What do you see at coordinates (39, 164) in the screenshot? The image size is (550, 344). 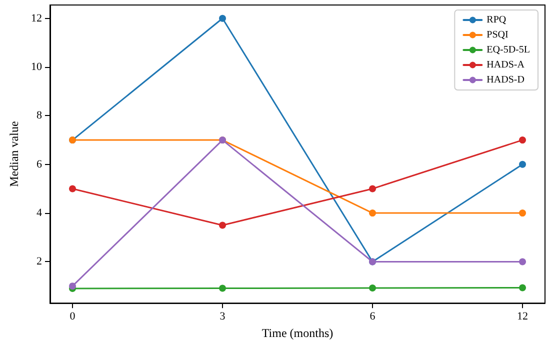 I see `y-tick-label: 6` at bounding box center [39, 164].